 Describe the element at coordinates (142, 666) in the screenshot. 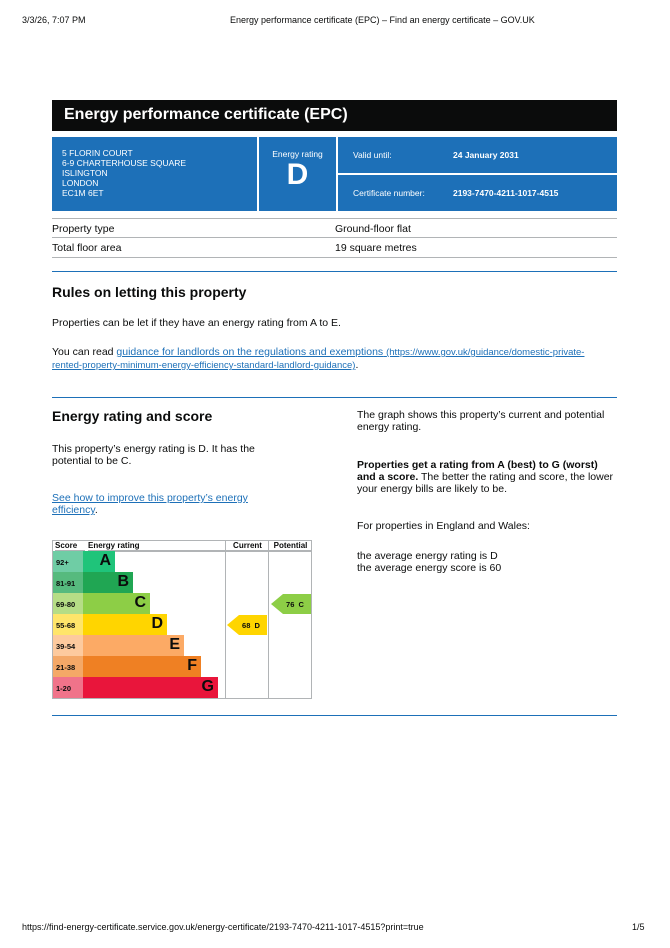

I see `band-bar: F` at that location.